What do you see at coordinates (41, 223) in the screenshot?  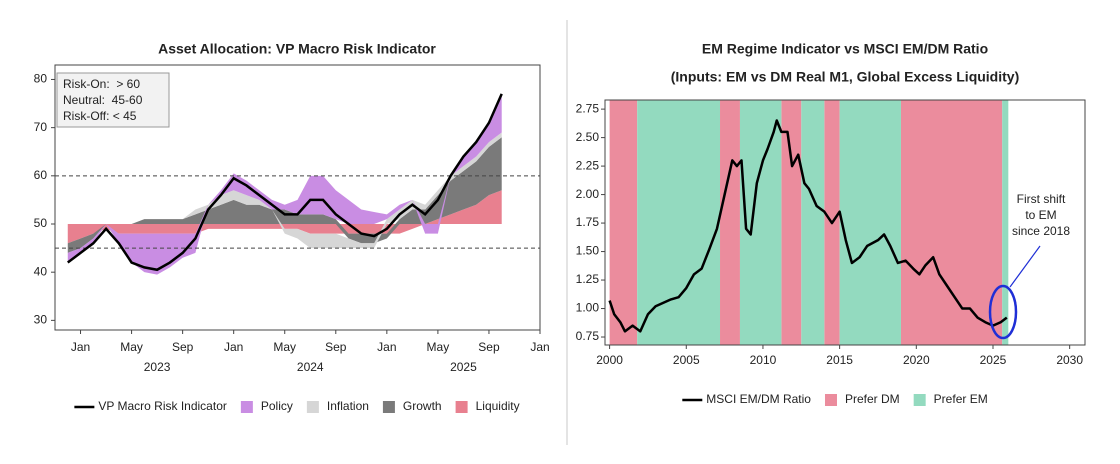 I see `y-tick-label: 50` at bounding box center [41, 223].